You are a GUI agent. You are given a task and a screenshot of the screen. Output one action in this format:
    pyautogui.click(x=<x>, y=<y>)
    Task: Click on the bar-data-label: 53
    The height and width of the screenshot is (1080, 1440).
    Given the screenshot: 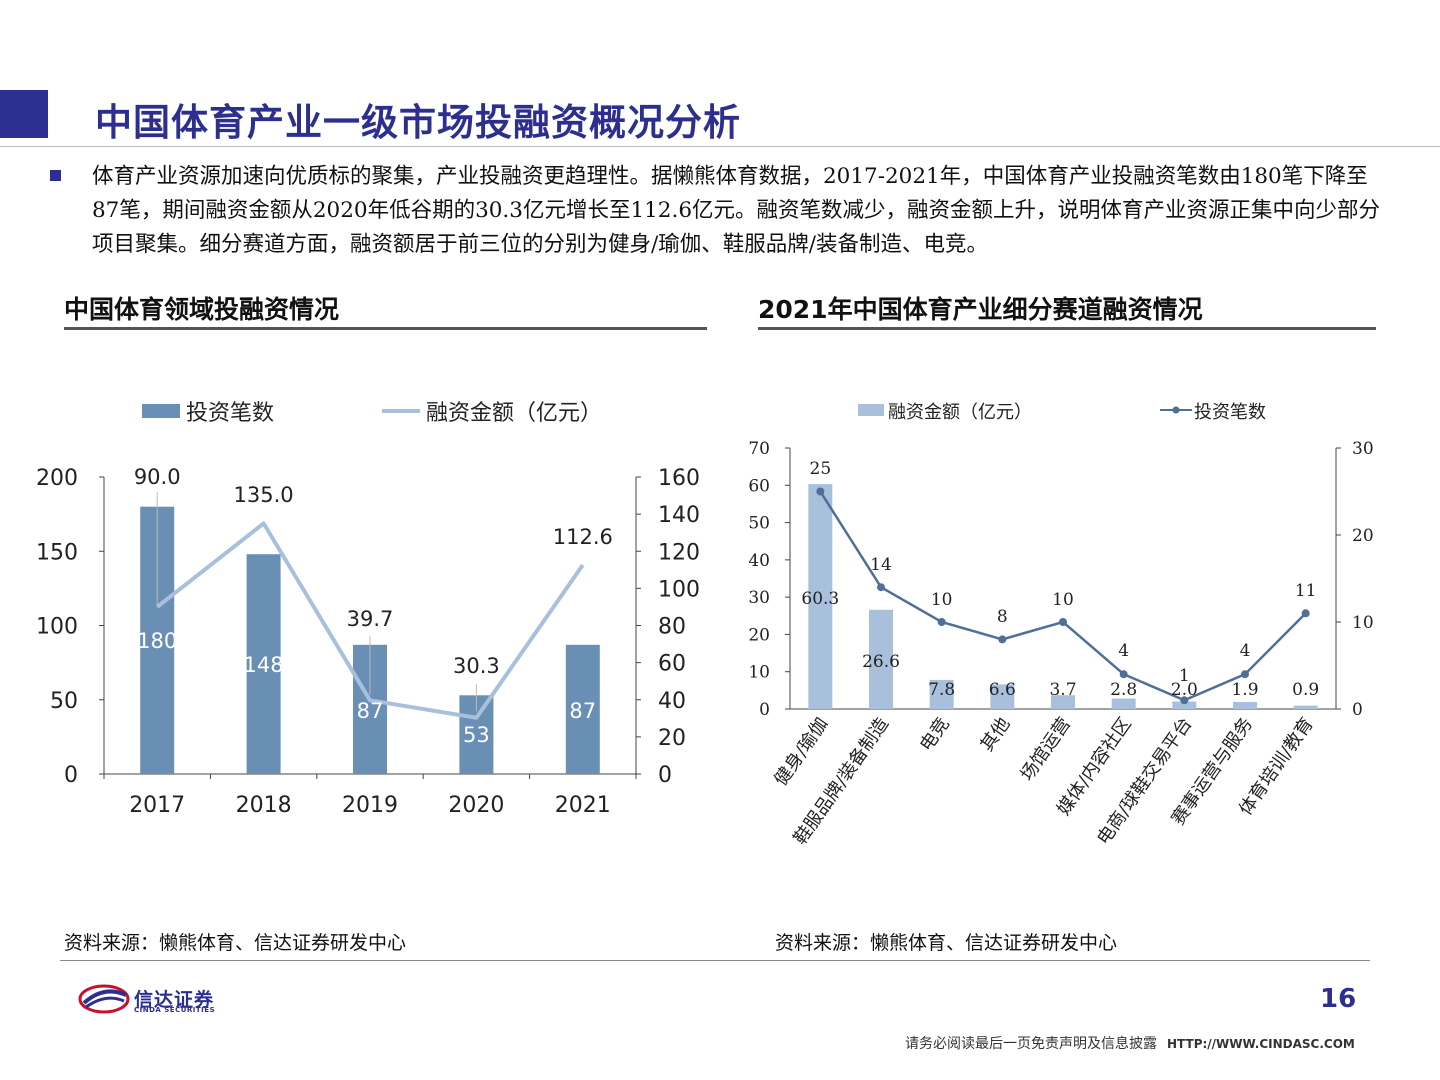 What is the action you would take?
    pyautogui.click(x=476, y=735)
    